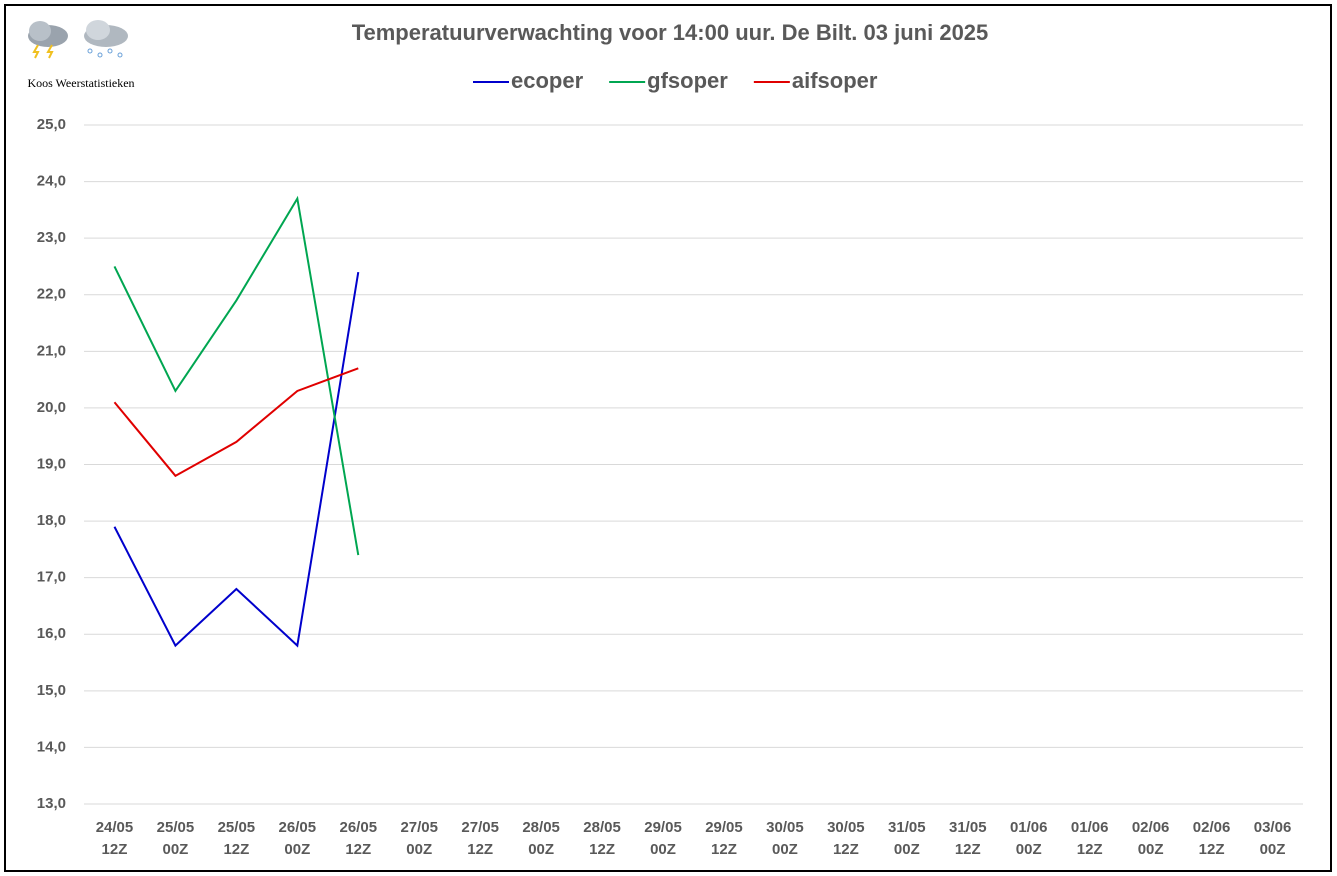 This screenshot has height=876, width=1337. I want to click on x-tick-label: 02/06 12Z, so click(1212, 838).